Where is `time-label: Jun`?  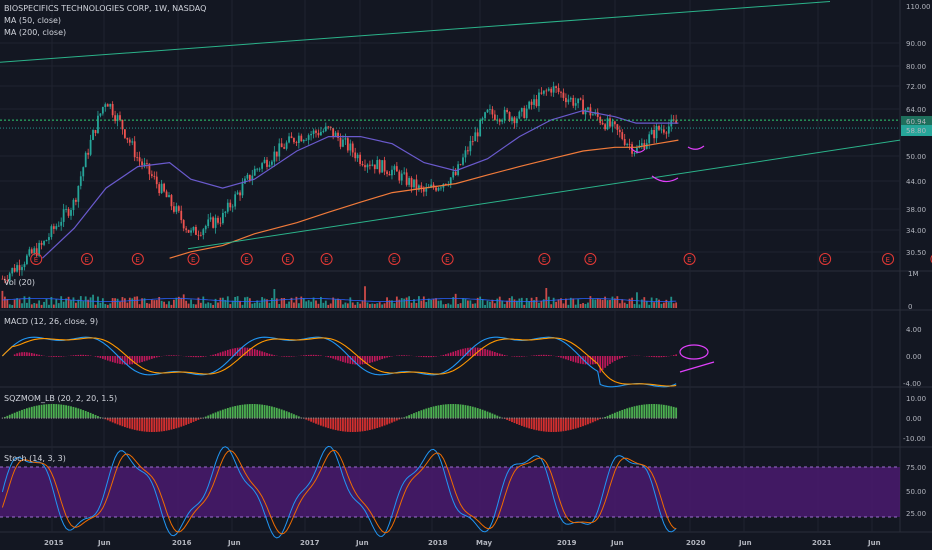 time-label: Jun is located at coordinates (362, 543).